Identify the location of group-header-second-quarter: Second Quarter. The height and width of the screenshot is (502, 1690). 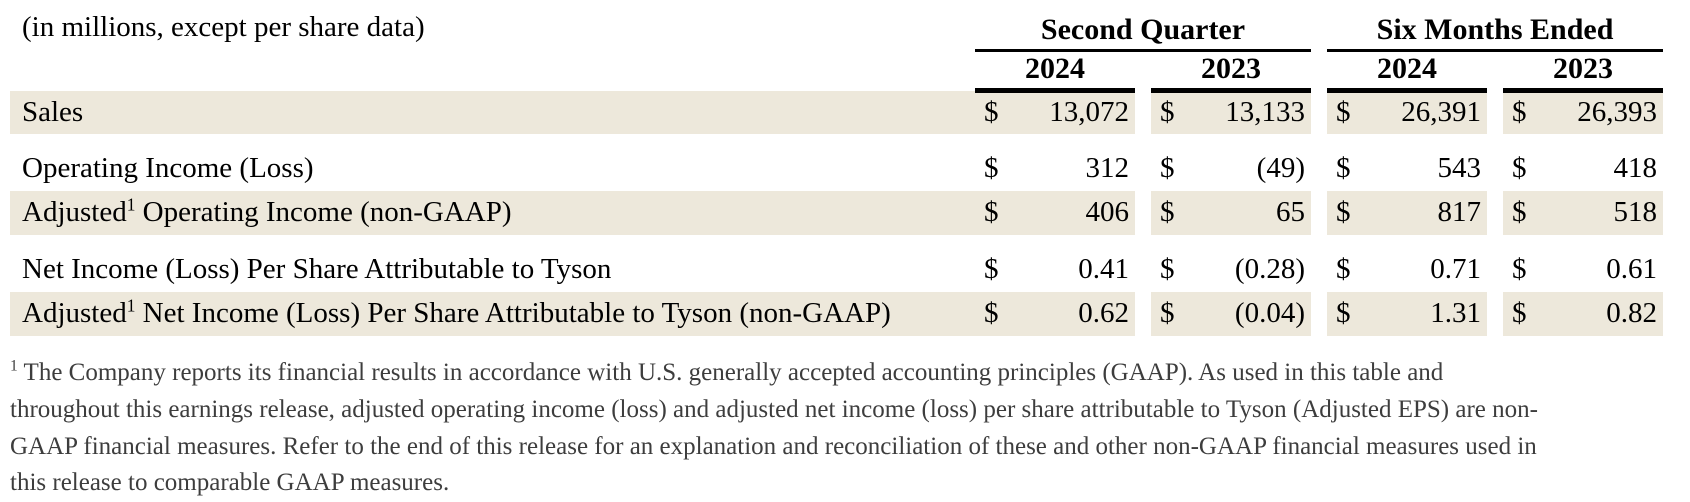
(1143, 29).